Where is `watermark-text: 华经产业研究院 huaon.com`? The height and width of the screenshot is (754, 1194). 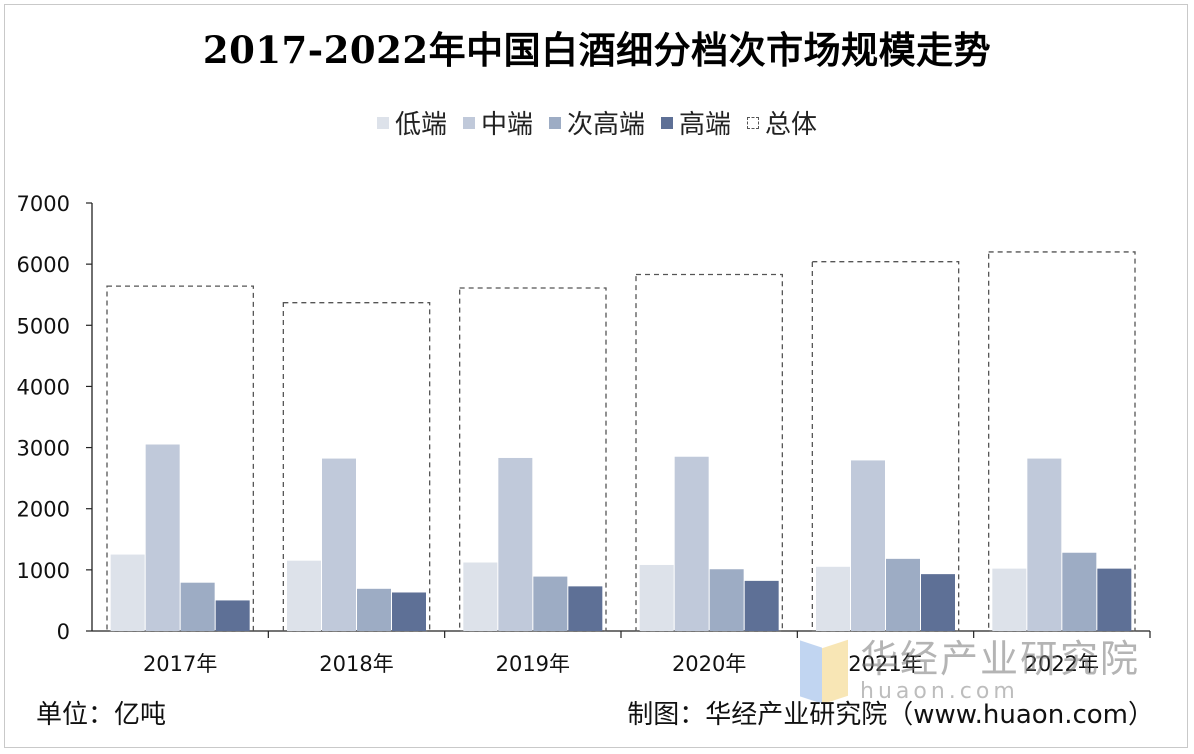 watermark-text: 华经产业研究院 huaon.com is located at coordinates (1000, 671).